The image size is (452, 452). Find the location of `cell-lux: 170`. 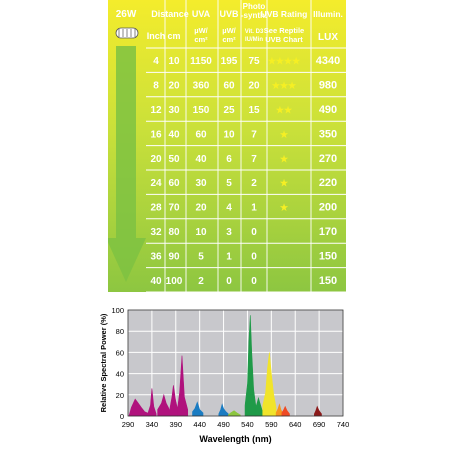

cell-lux: 170 is located at coordinates (328, 232).